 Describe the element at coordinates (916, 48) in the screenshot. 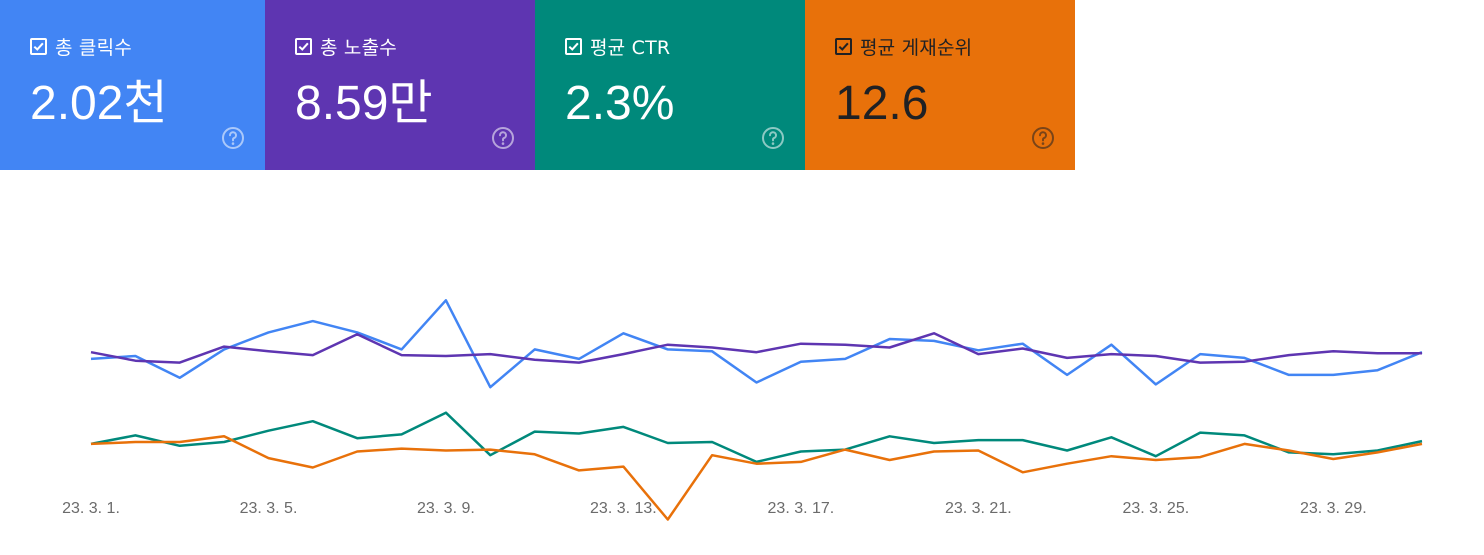

I see `average-position-label: 평균 게재순위` at that location.